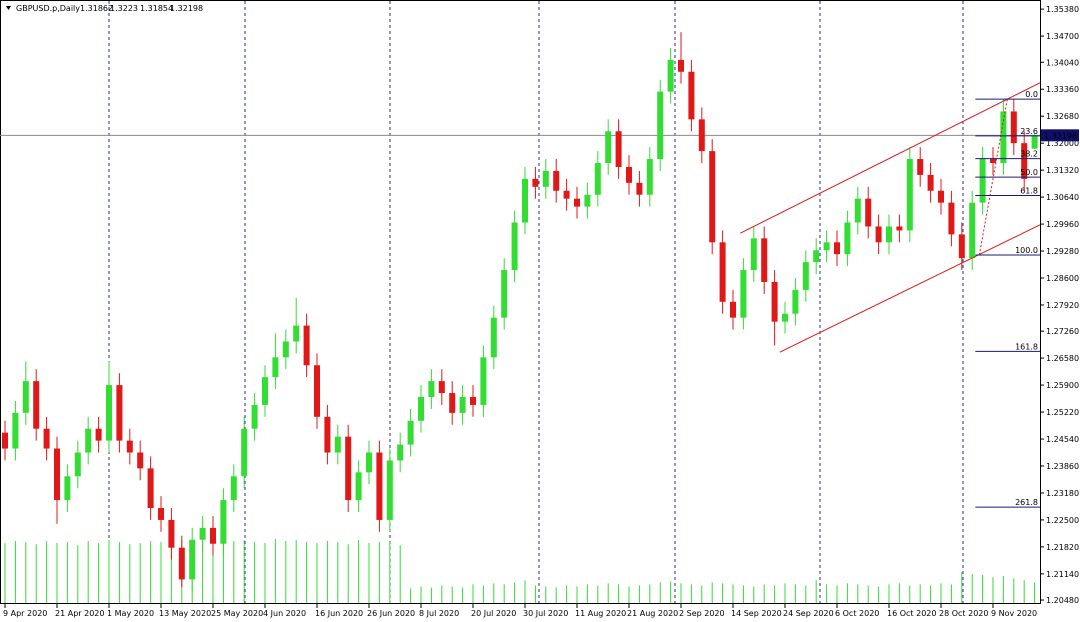  What do you see at coordinates (493, 613) in the screenshot?
I see `x-tick-label: 20 Jul 2020` at bounding box center [493, 613].